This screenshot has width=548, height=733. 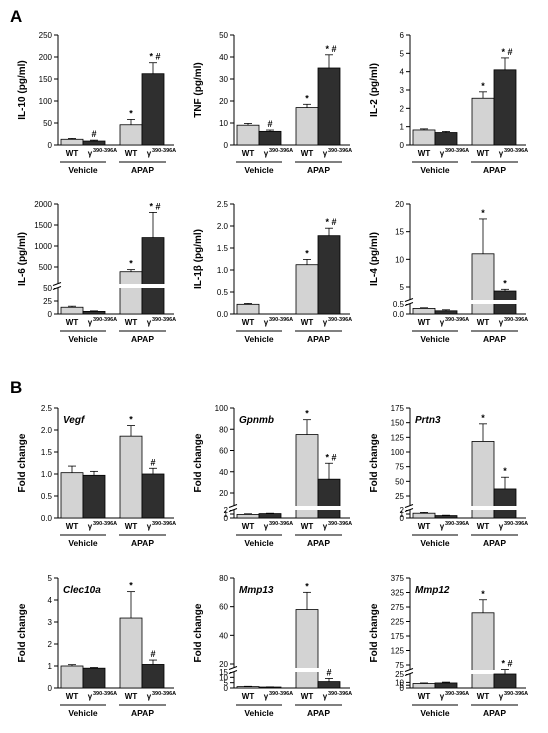 I want to click on y-tick-label: 0.5, so click(x=223, y=292).